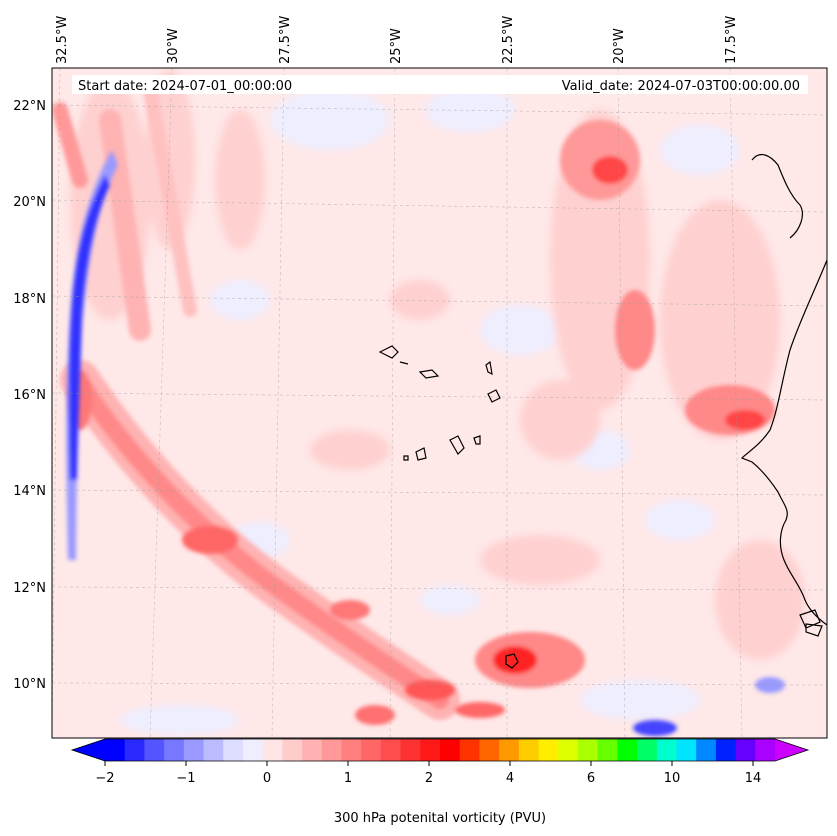 This screenshot has width=837, height=836. I want to click on lat-label: 18°N, so click(29, 299).